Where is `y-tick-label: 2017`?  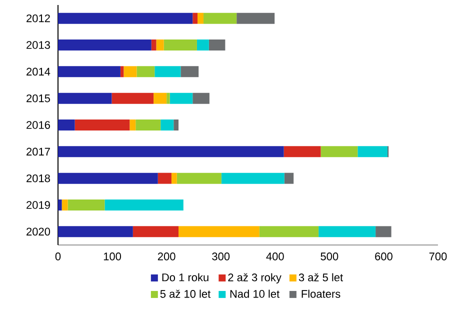 y-tick-label: 2017 is located at coordinates (38, 152).